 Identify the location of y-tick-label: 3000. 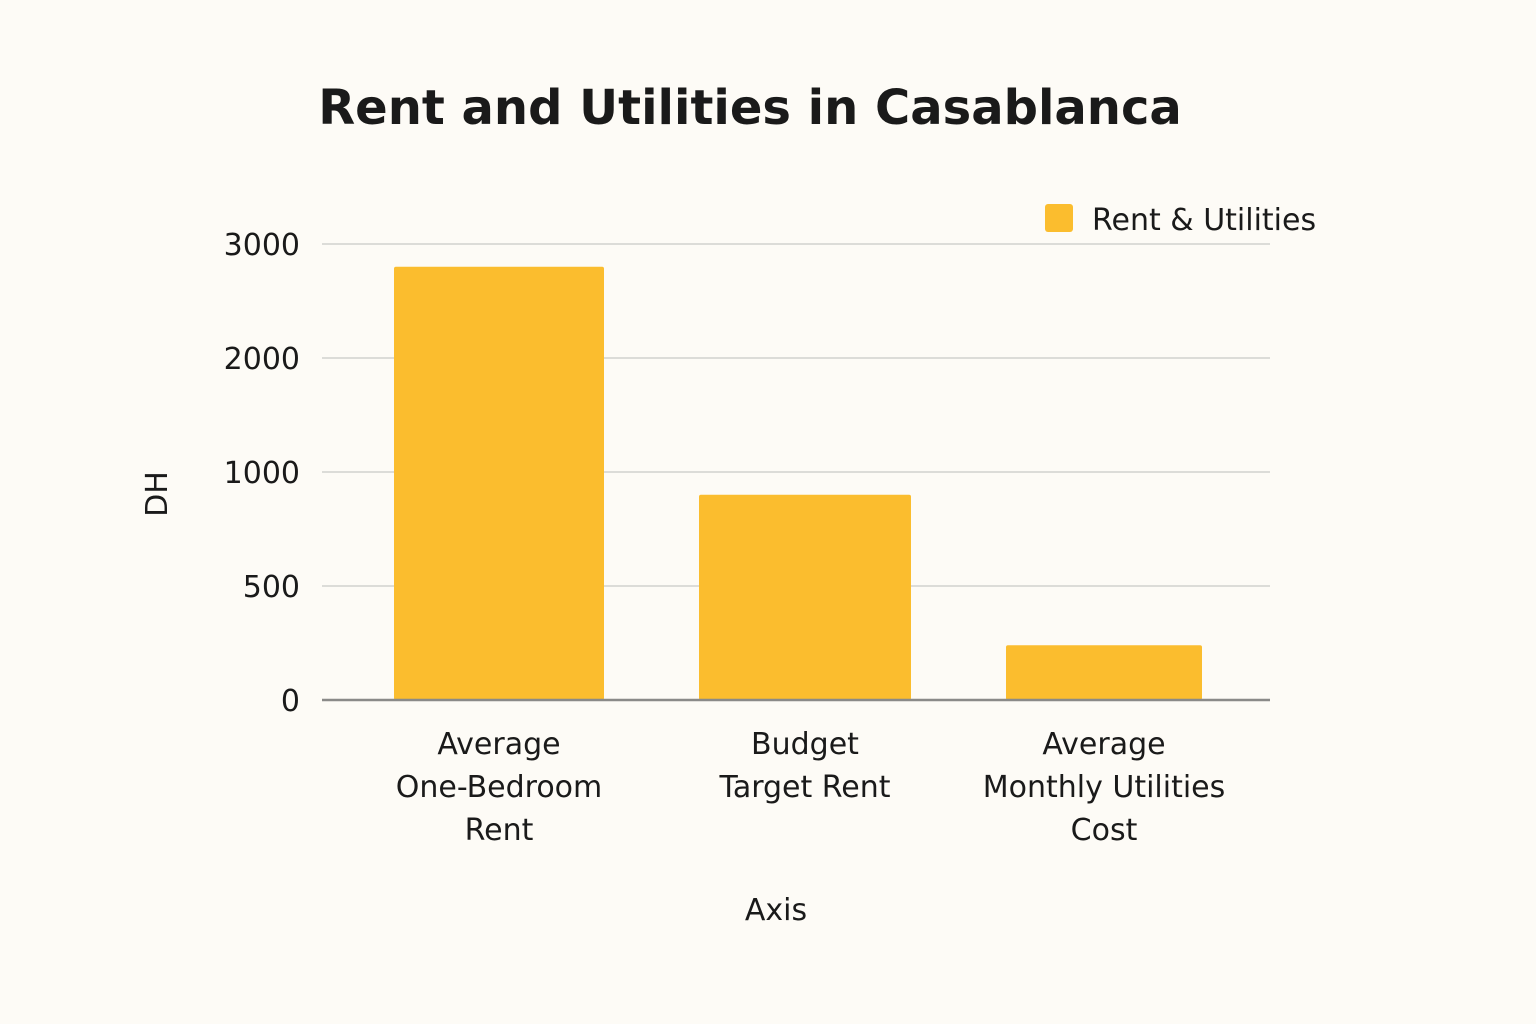
(262, 245).